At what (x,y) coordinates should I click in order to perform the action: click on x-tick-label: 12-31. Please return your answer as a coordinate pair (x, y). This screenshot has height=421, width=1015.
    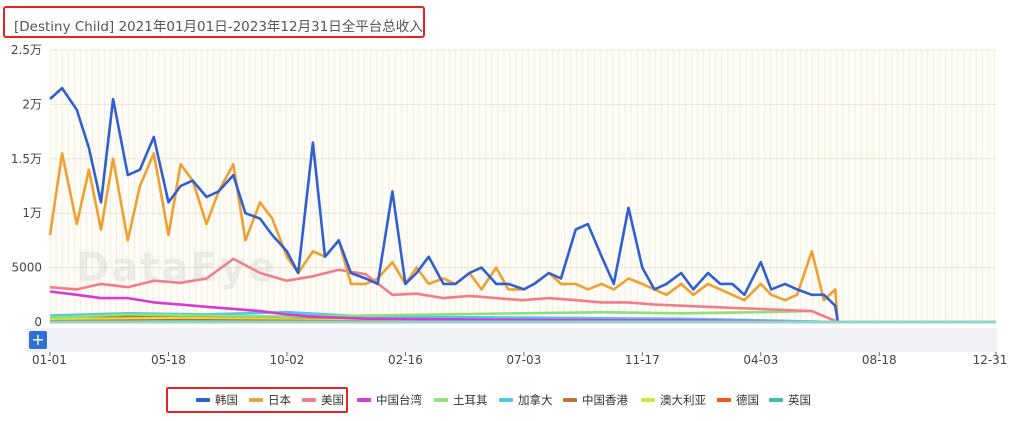
    Looking at the image, I should click on (990, 360).